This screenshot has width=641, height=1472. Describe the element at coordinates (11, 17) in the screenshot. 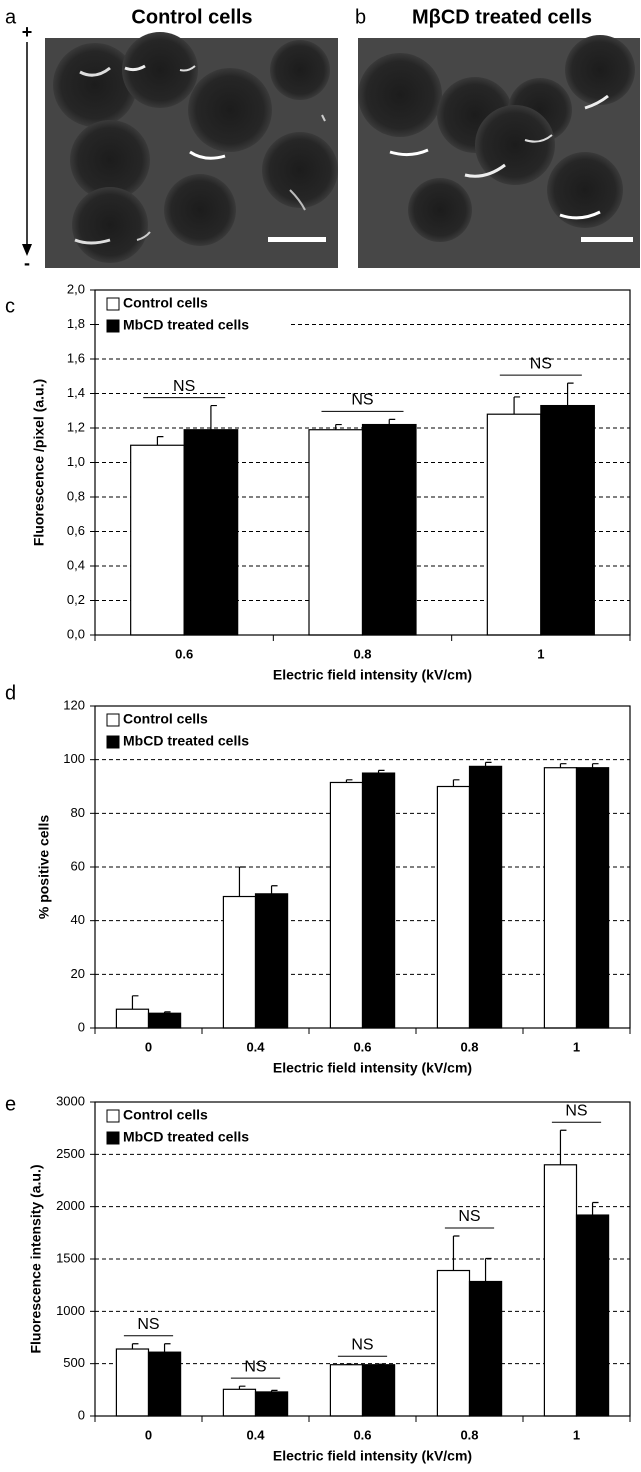

I see `panel-label: a` at that location.